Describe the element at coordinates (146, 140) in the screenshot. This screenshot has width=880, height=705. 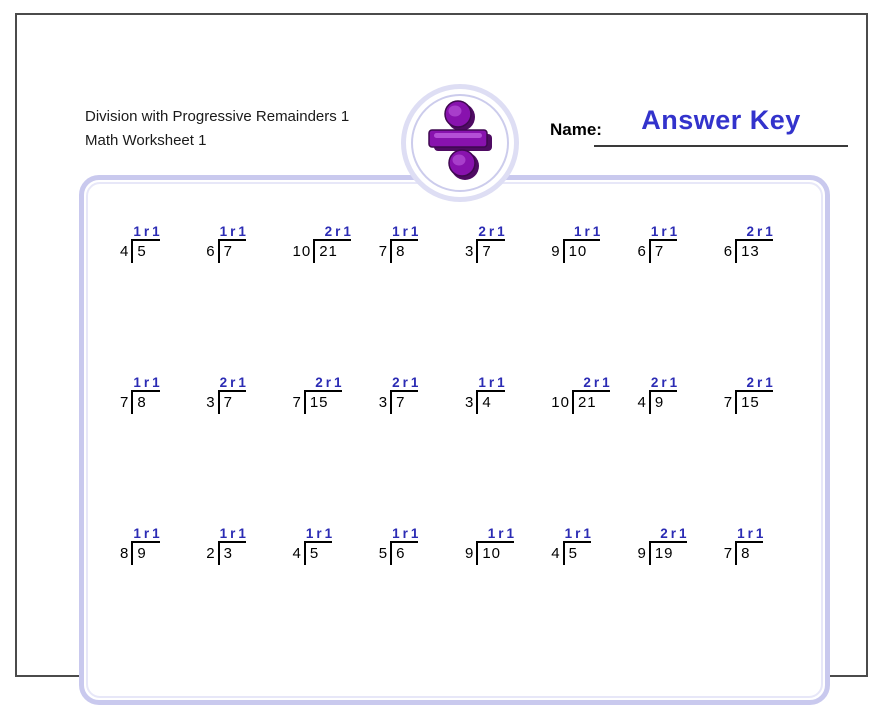
I see `worksheet-subtitle: Math Worksheet 1` at that location.